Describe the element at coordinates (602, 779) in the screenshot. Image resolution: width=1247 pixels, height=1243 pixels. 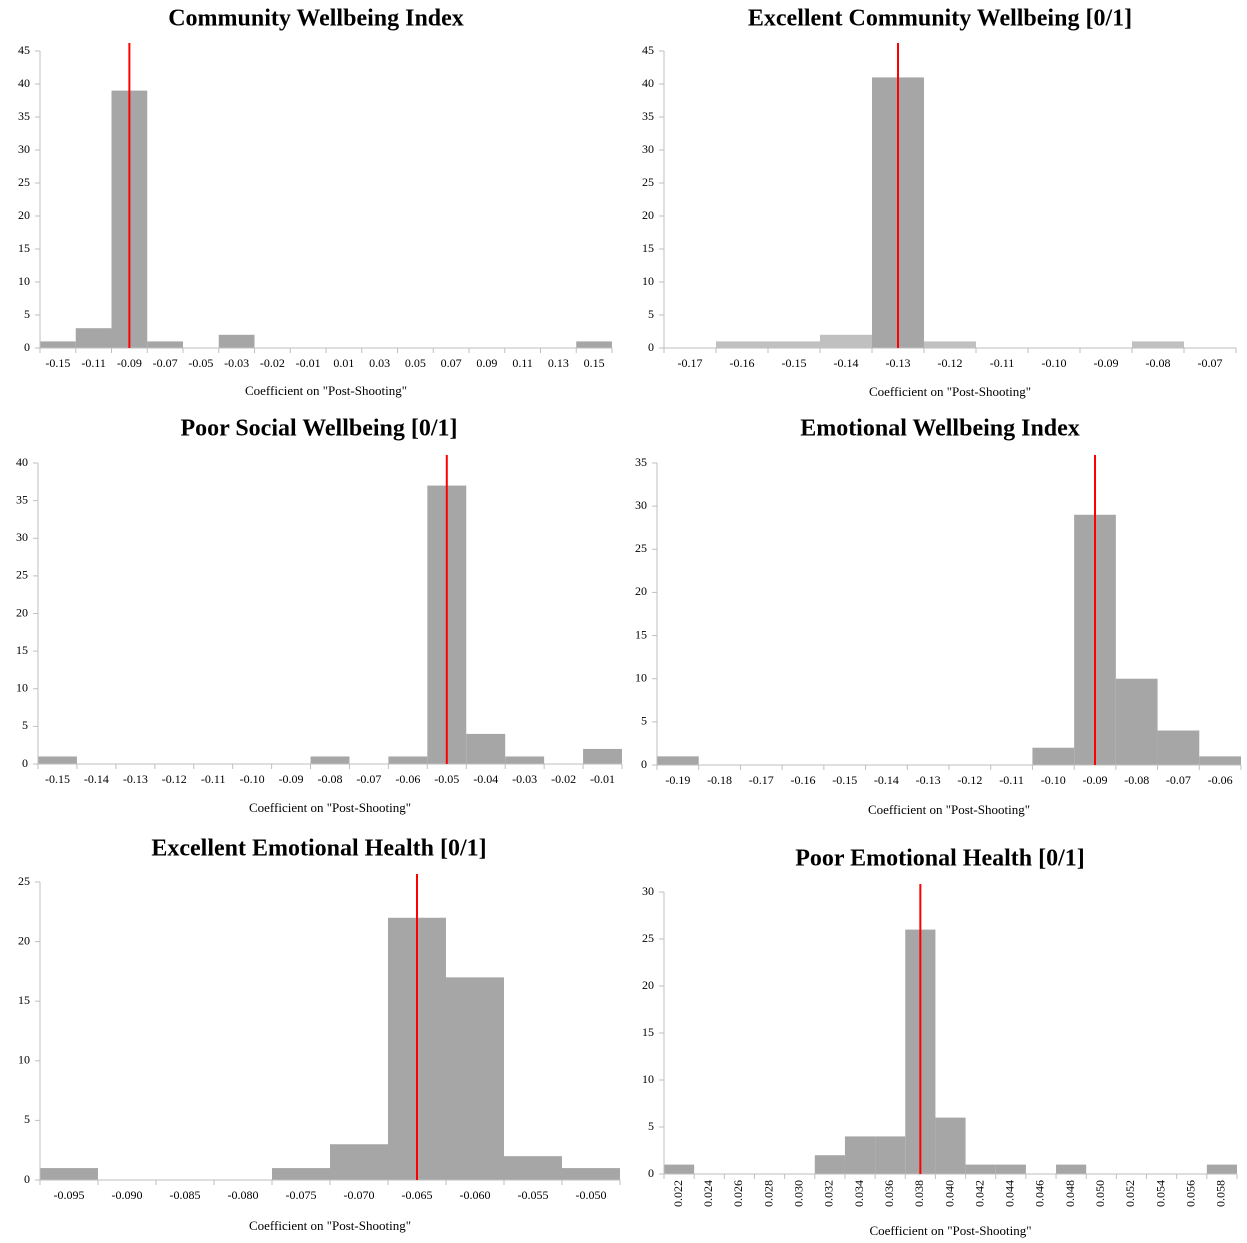
I see `x-tick-label: -0.01` at that location.